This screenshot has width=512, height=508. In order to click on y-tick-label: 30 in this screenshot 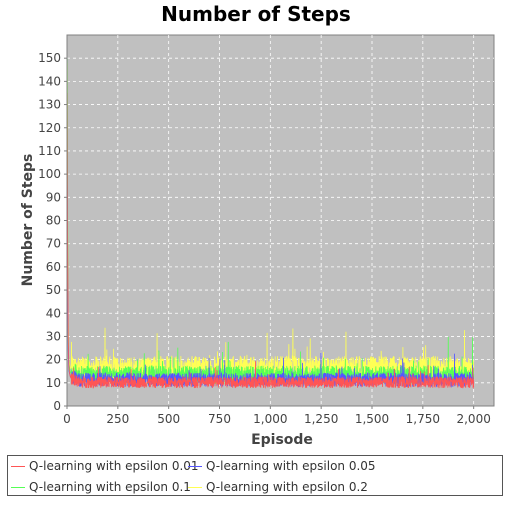, I will do `click(53, 336)`.